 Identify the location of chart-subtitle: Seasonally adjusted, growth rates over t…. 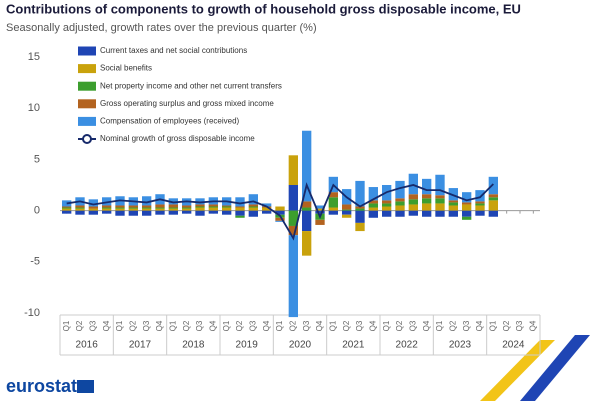
(161, 28).